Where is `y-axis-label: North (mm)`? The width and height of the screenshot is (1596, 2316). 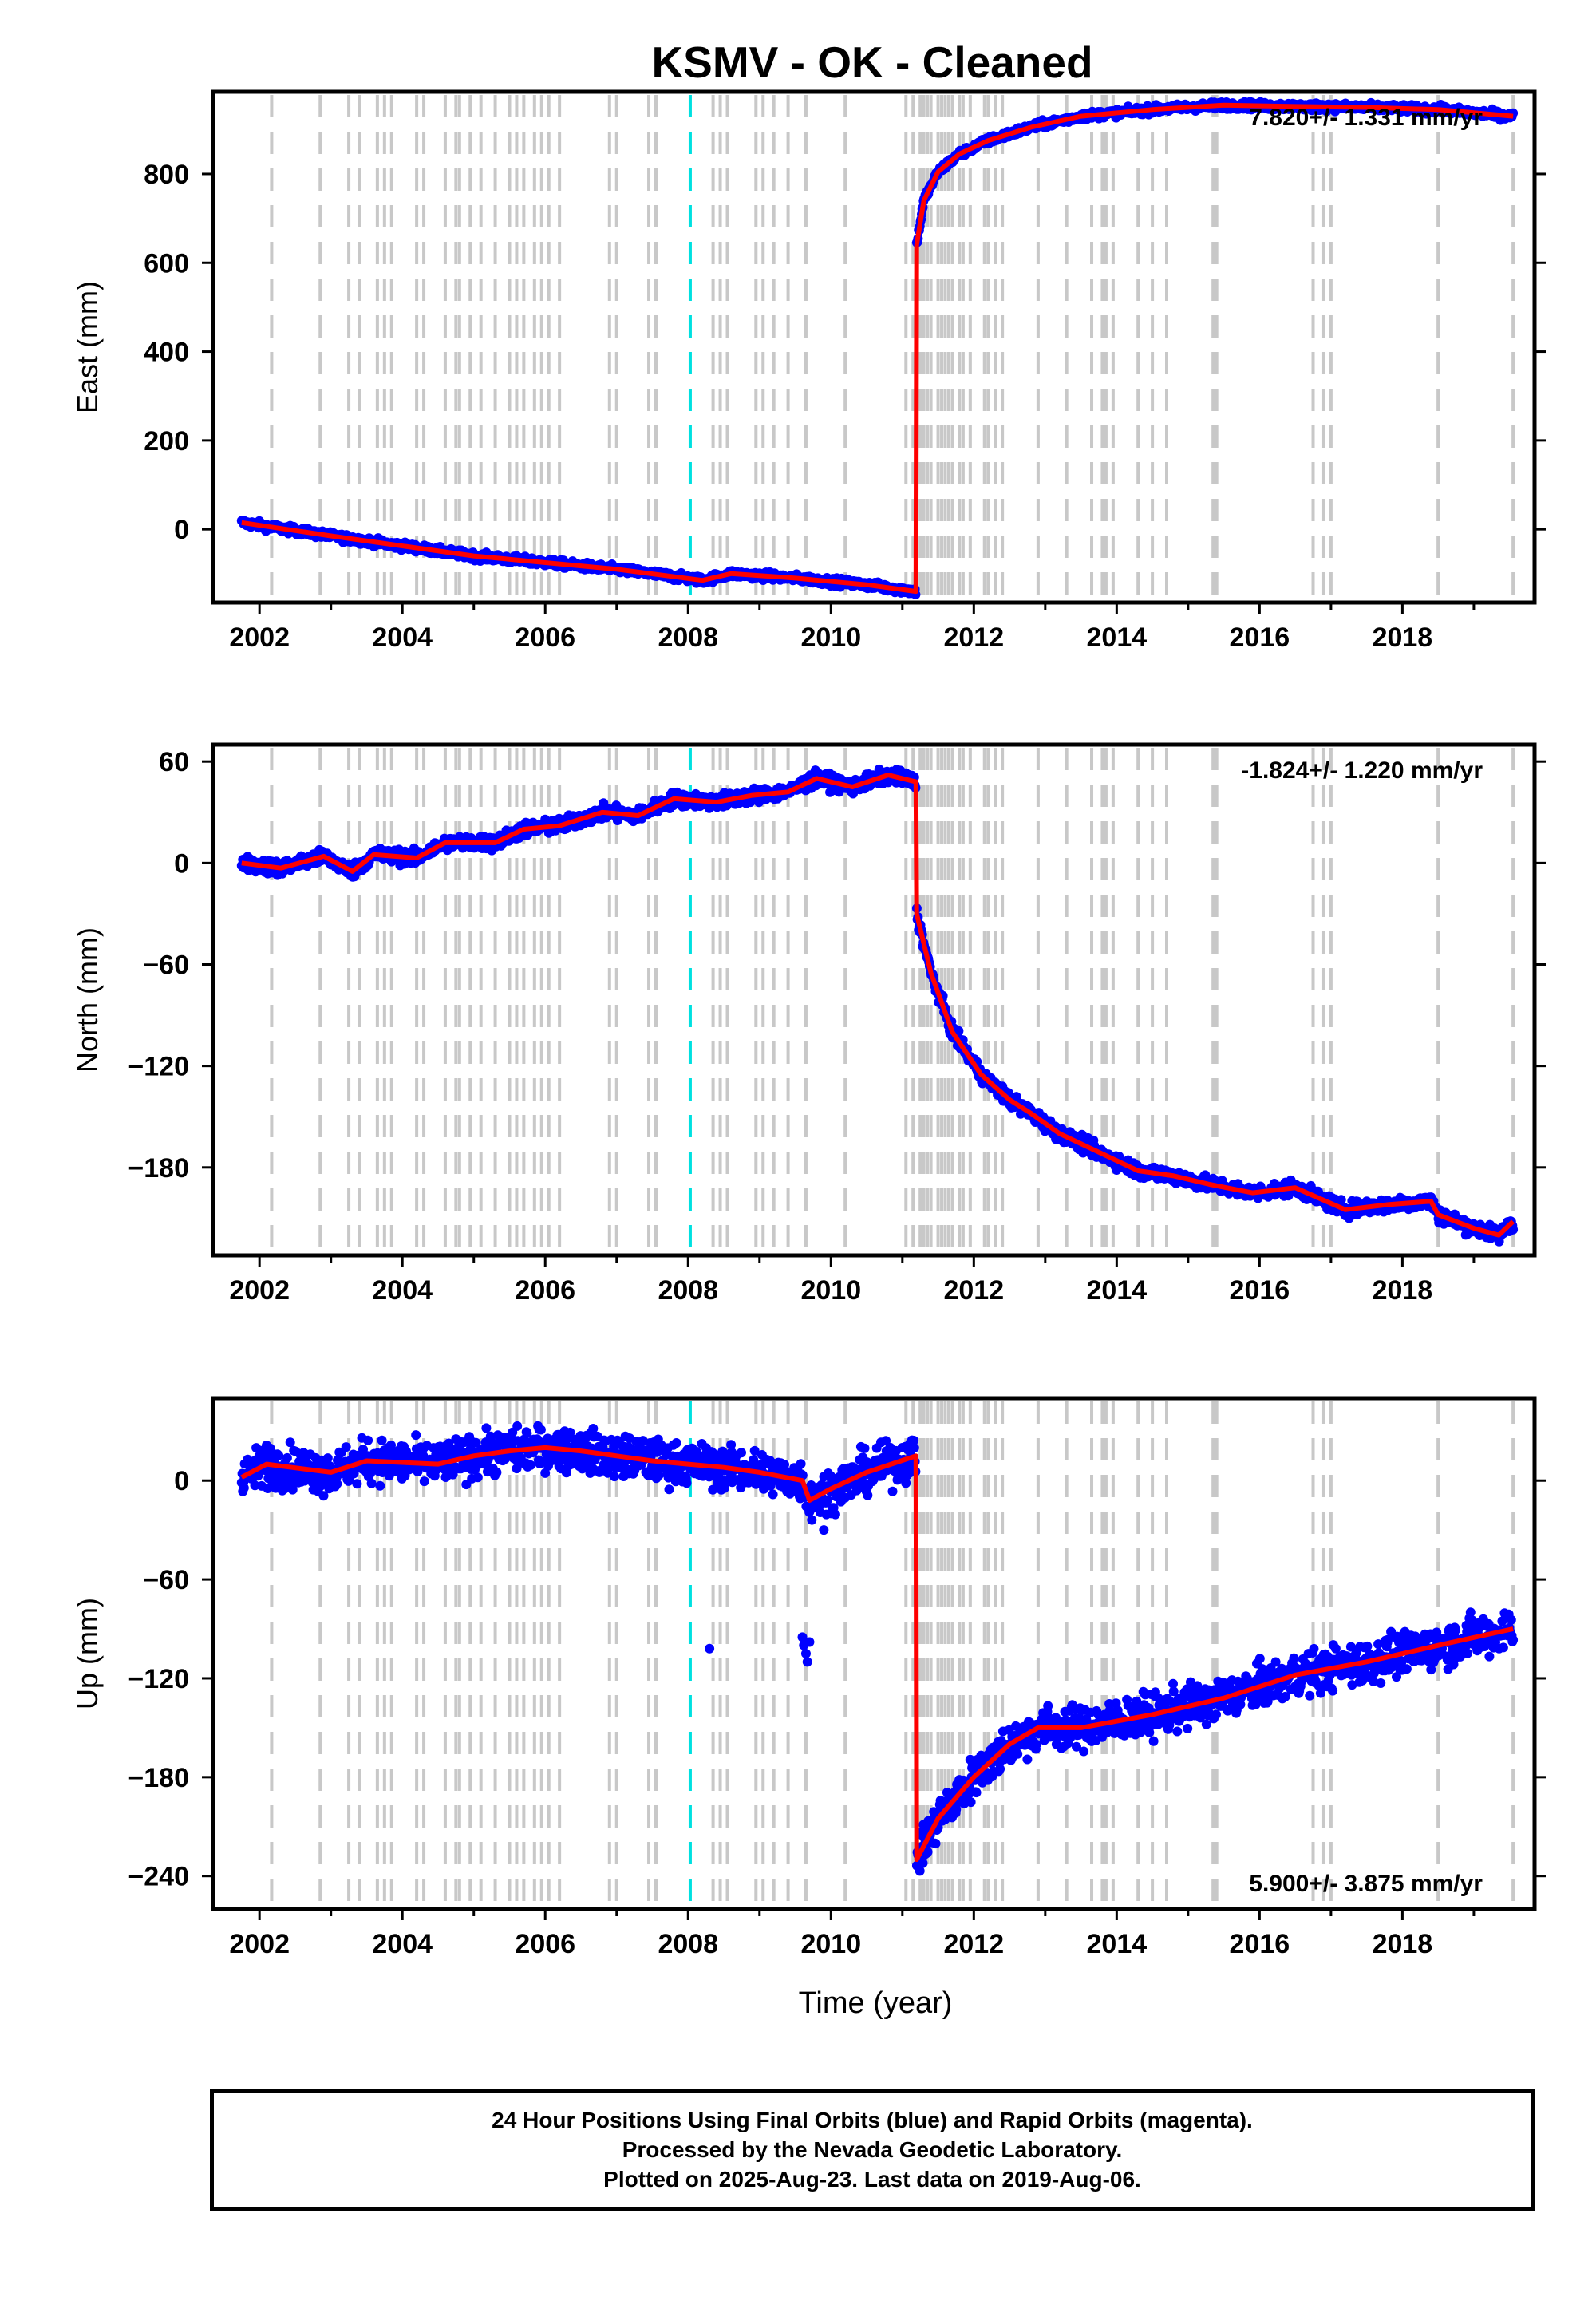 y-axis-label: North (mm) is located at coordinates (87, 1000).